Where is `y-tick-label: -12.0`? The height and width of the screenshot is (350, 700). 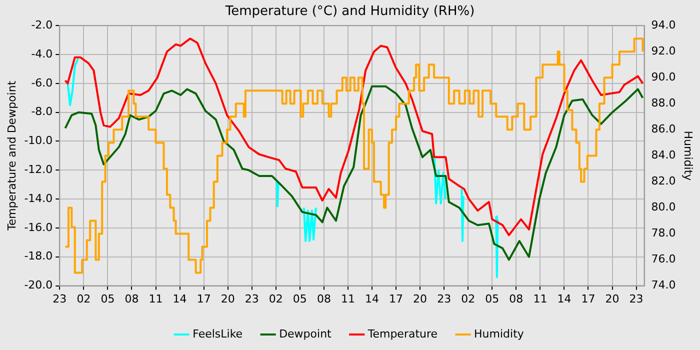
y-tick-label: -12.0 is located at coordinates (38, 169).